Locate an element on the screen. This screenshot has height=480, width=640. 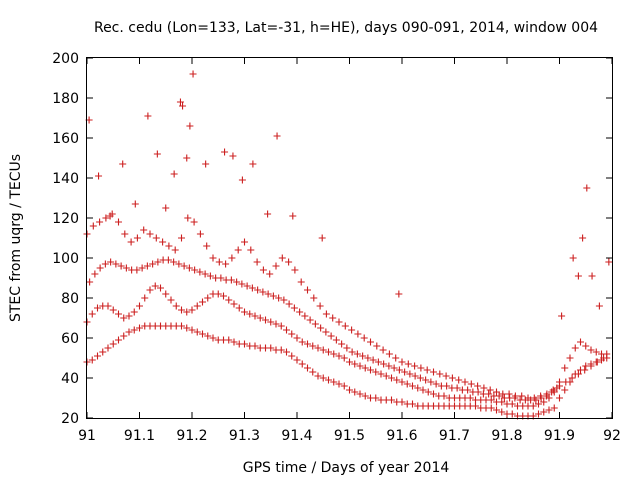
y-tick-label: 80 is located at coordinates (70, 299).